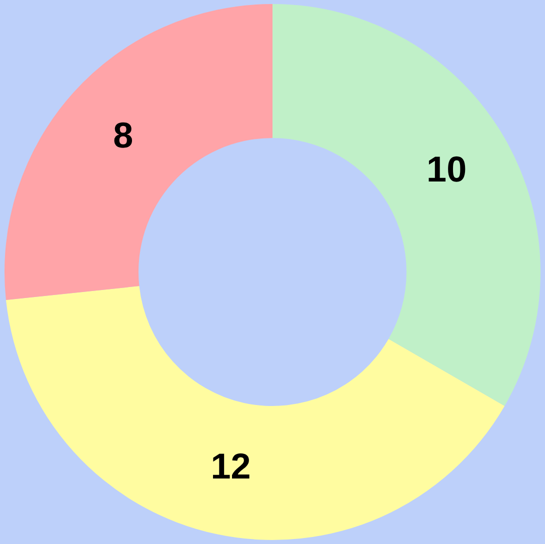  What do you see at coordinates (230, 466) in the screenshot?
I see `data-label: 12` at bounding box center [230, 466].